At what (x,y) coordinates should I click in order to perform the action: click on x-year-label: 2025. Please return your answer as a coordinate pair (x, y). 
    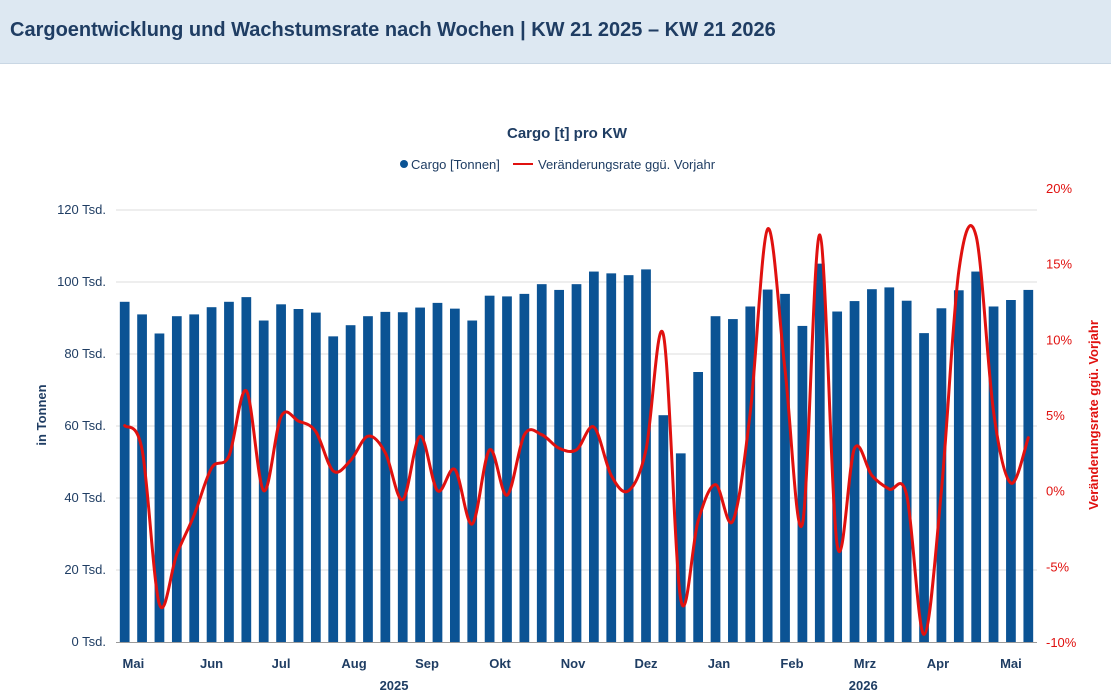
    Looking at the image, I should click on (394, 685).